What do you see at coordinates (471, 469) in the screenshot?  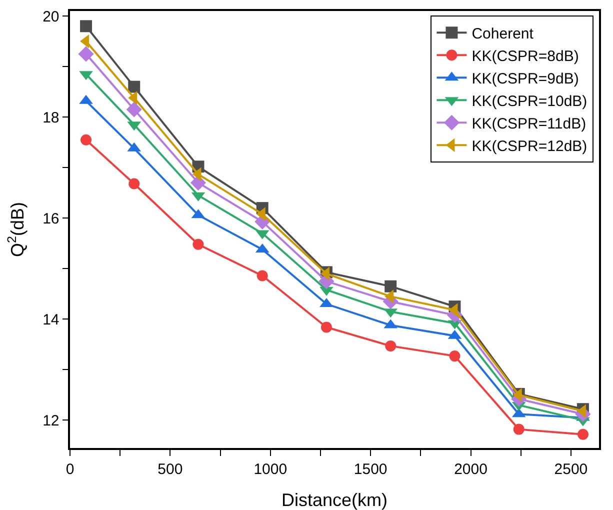 I see `x-tick-label: 2000` at bounding box center [471, 469].